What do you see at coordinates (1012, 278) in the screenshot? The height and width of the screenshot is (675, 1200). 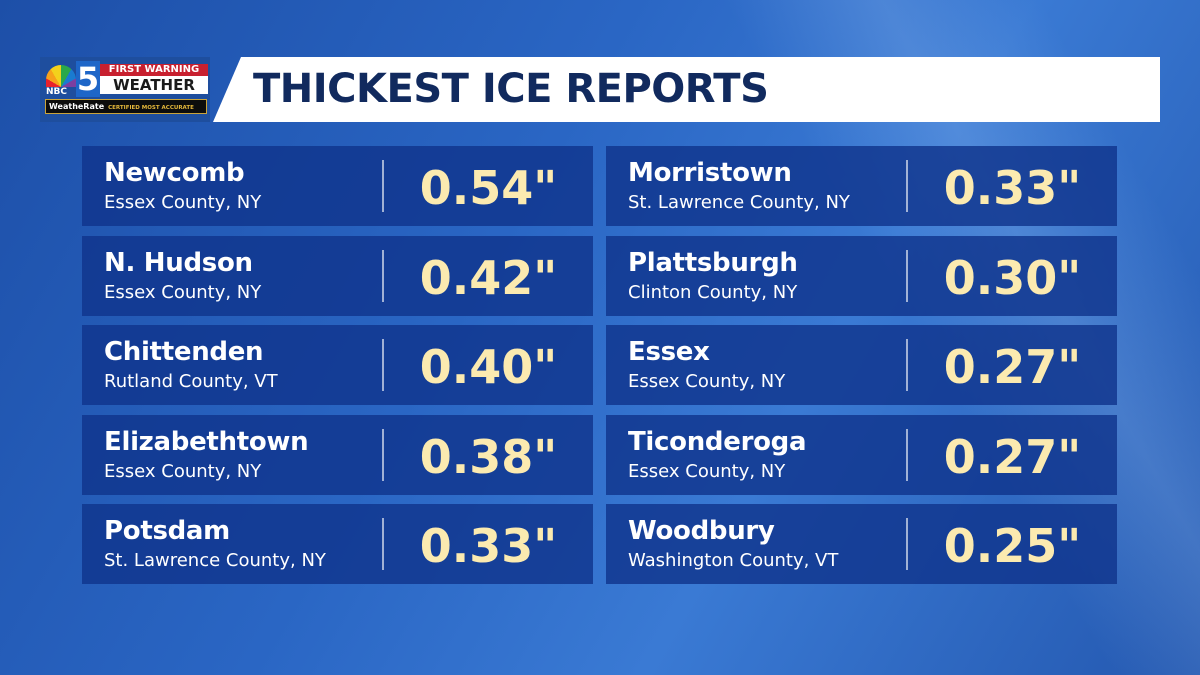 I see `ice-amount: 0.30"` at bounding box center [1012, 278].